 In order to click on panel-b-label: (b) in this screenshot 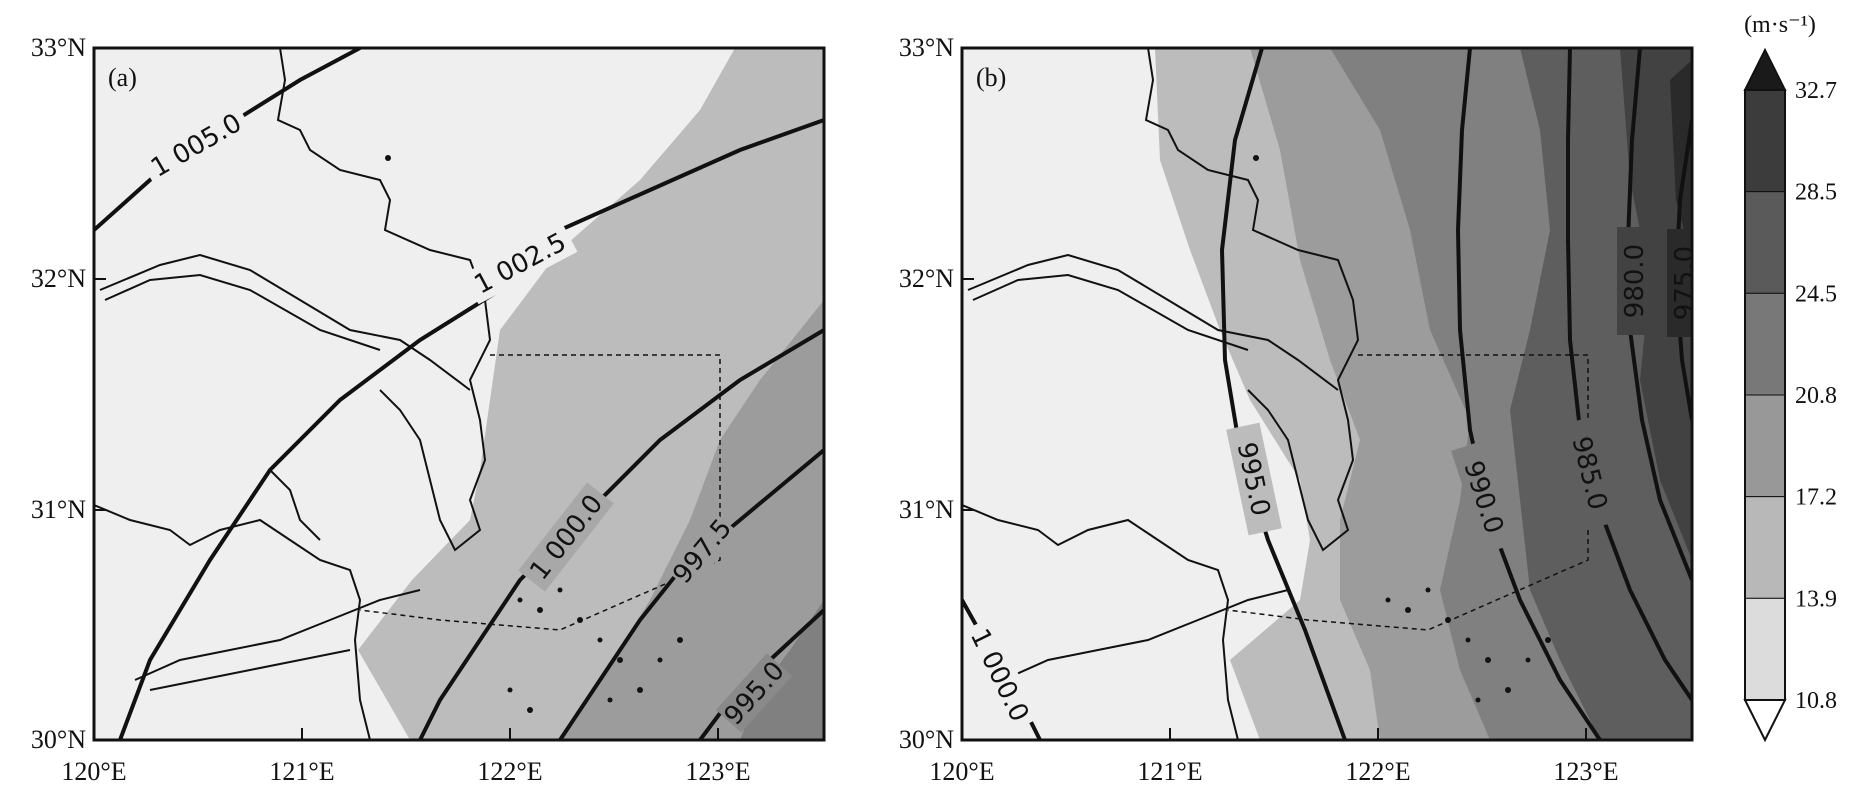, I will do `click(991, 77)`.